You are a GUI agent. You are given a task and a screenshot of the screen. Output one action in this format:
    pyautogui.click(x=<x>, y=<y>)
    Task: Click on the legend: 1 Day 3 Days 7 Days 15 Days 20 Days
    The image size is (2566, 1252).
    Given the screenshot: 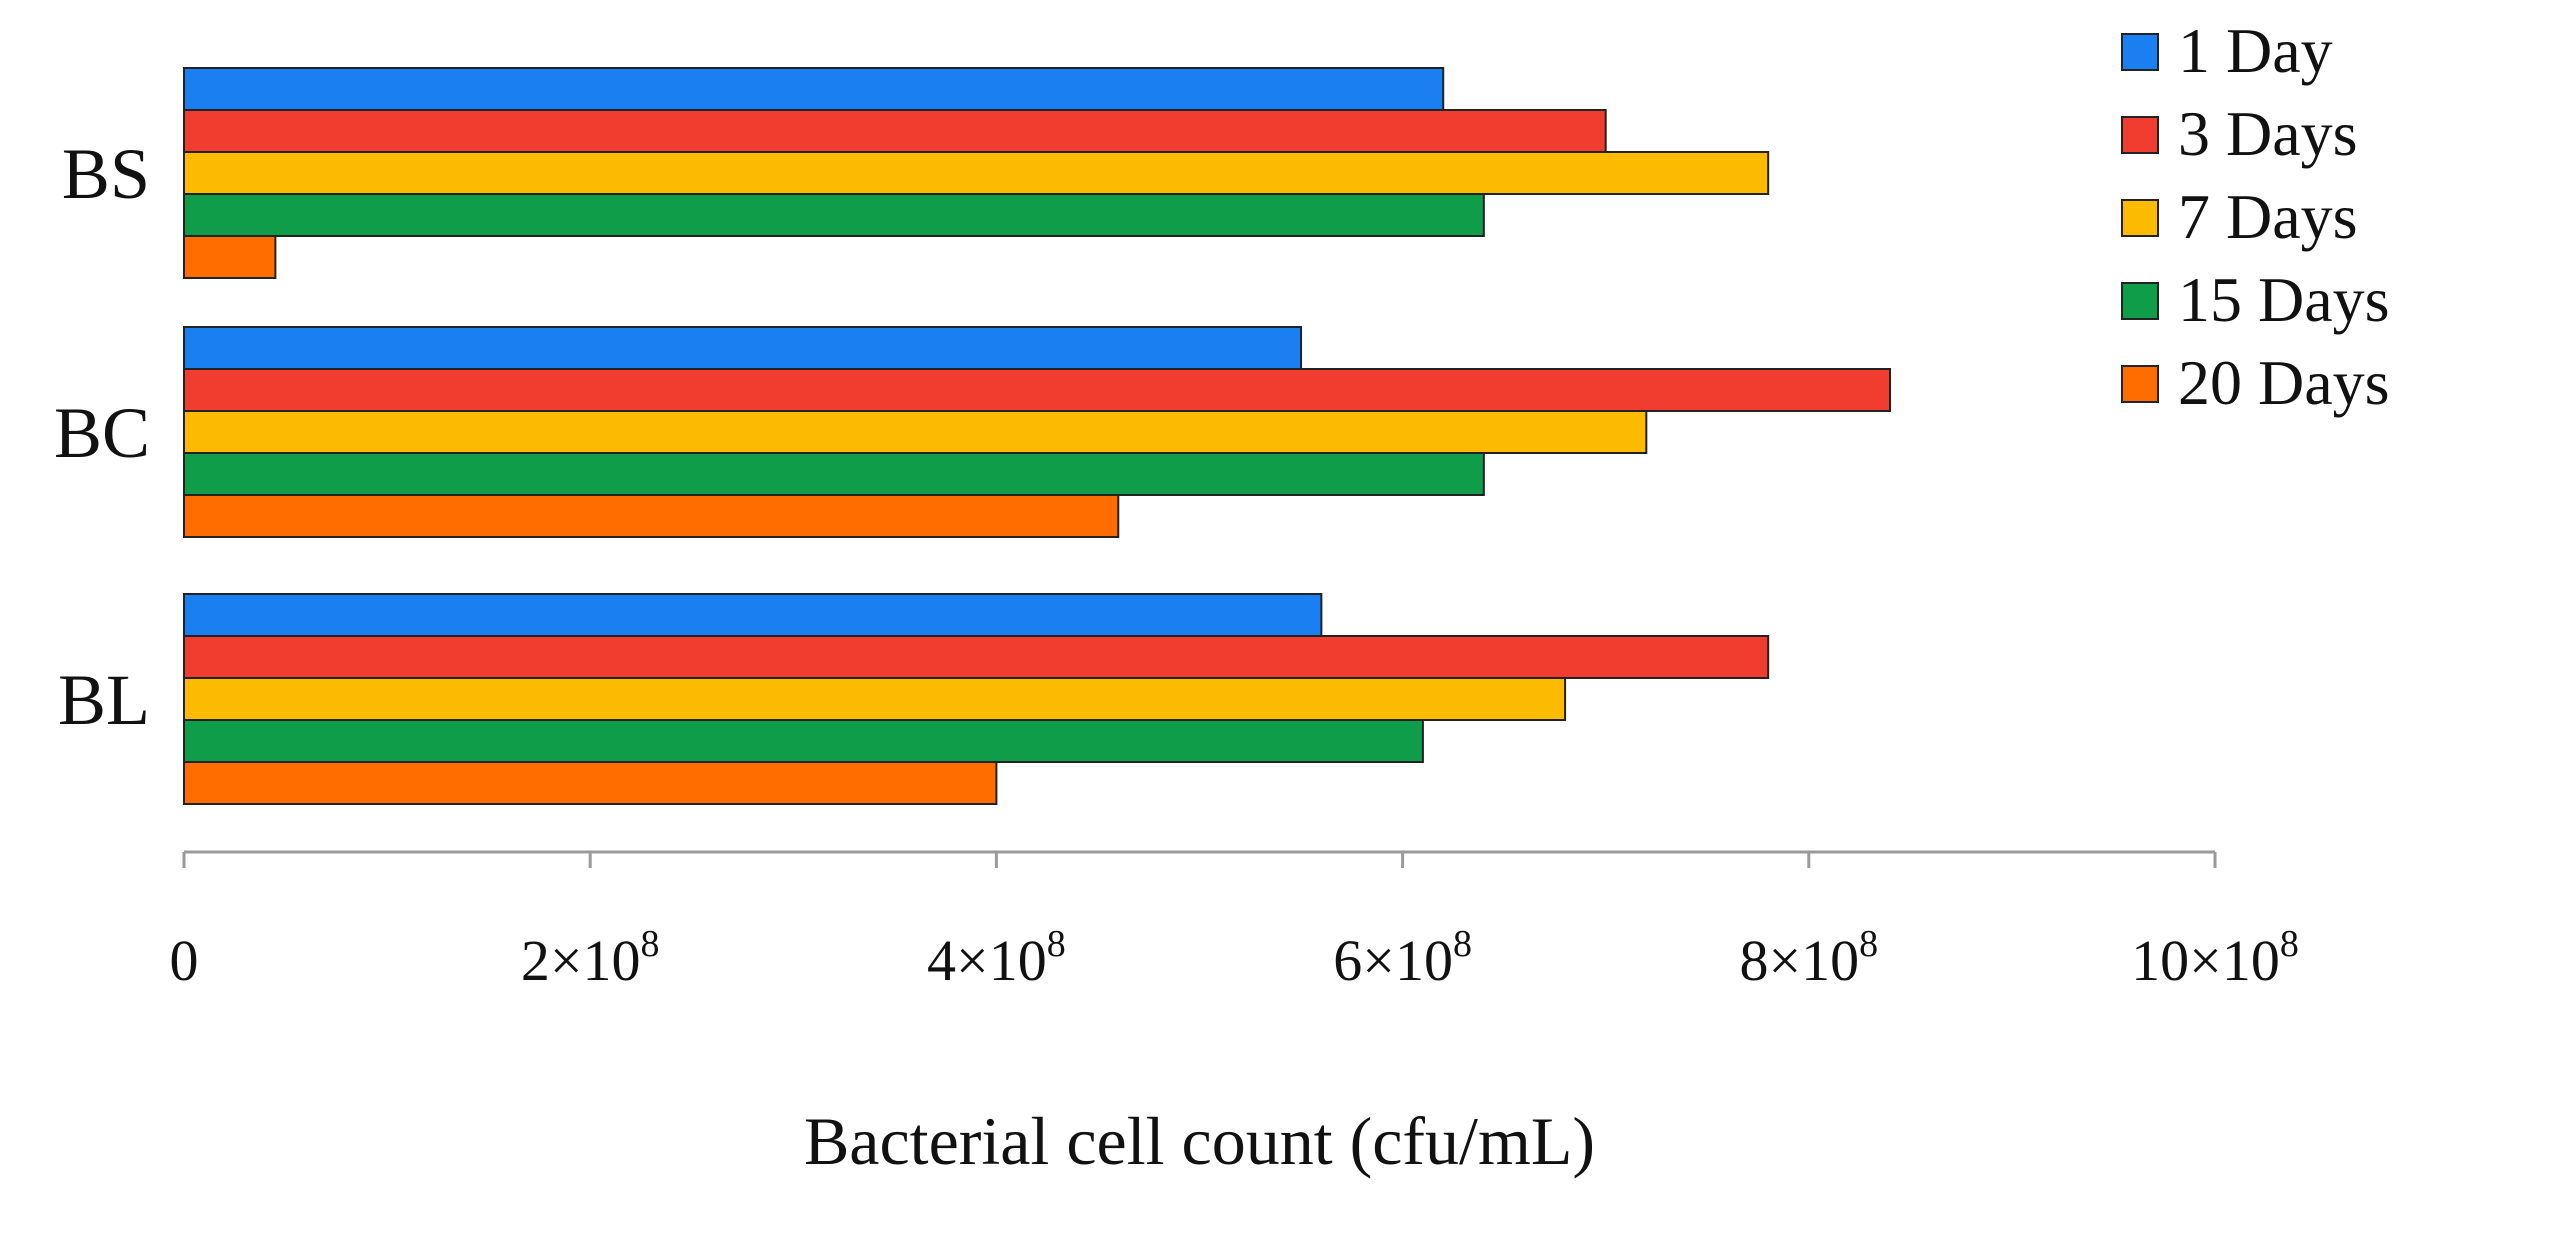 What is the action you would take?
    pyautogui.click(x=2255, y=216)
    